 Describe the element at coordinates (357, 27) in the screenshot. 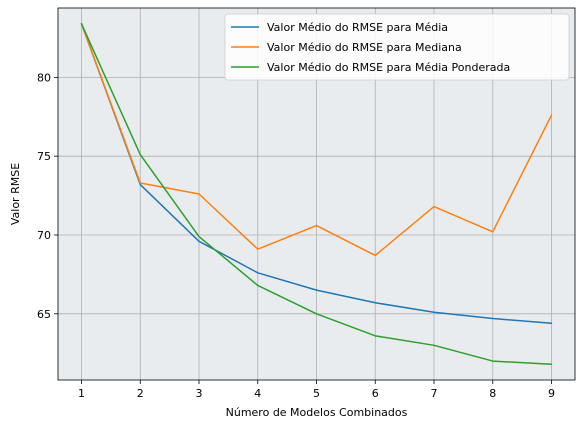

I see `legend-label-1: Valor Médio do RMSE para Média` at that location.